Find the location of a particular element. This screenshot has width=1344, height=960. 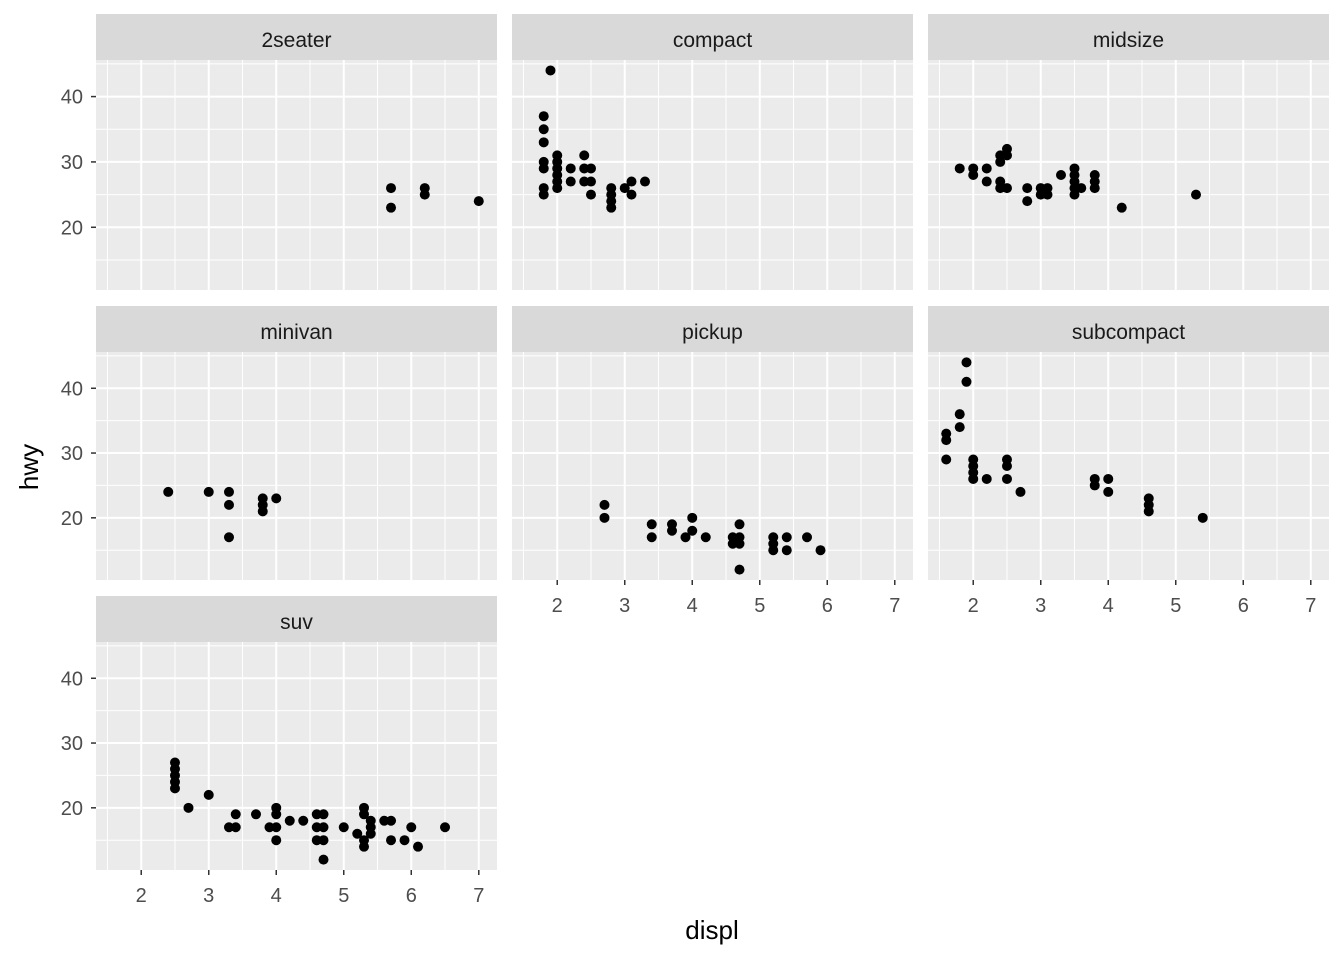

facet-strip-label: minivan is located at coordinates (296, 332).